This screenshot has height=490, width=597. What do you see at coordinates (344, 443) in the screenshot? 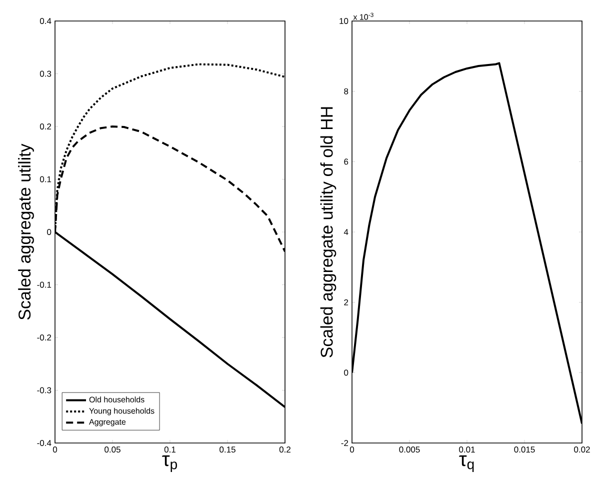
I see `y-tick-label: -2` at bounding box center [344, 443].